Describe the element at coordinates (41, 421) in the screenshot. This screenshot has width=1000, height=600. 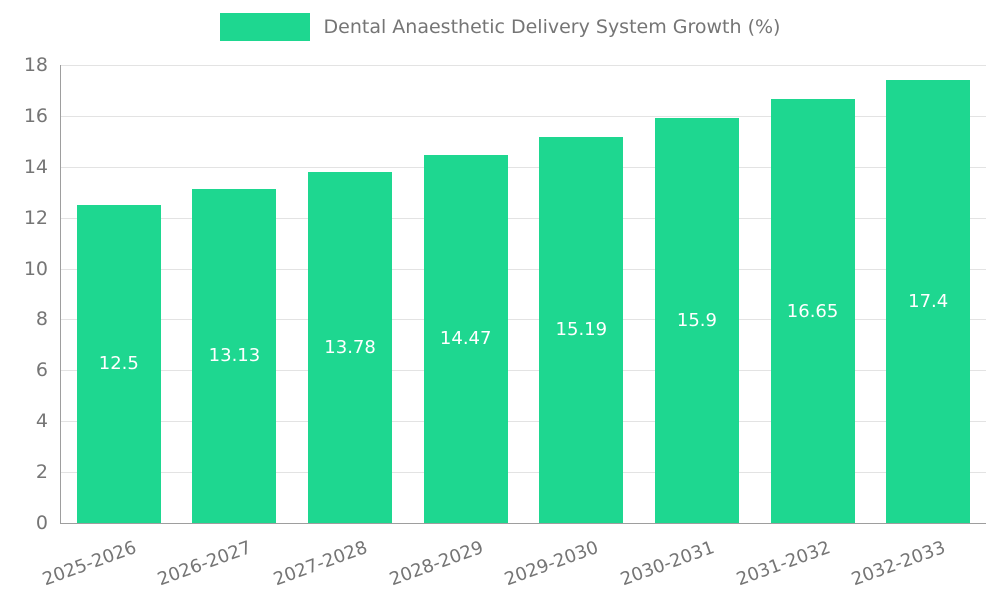
I see `y-tick-label: 4` at that location.